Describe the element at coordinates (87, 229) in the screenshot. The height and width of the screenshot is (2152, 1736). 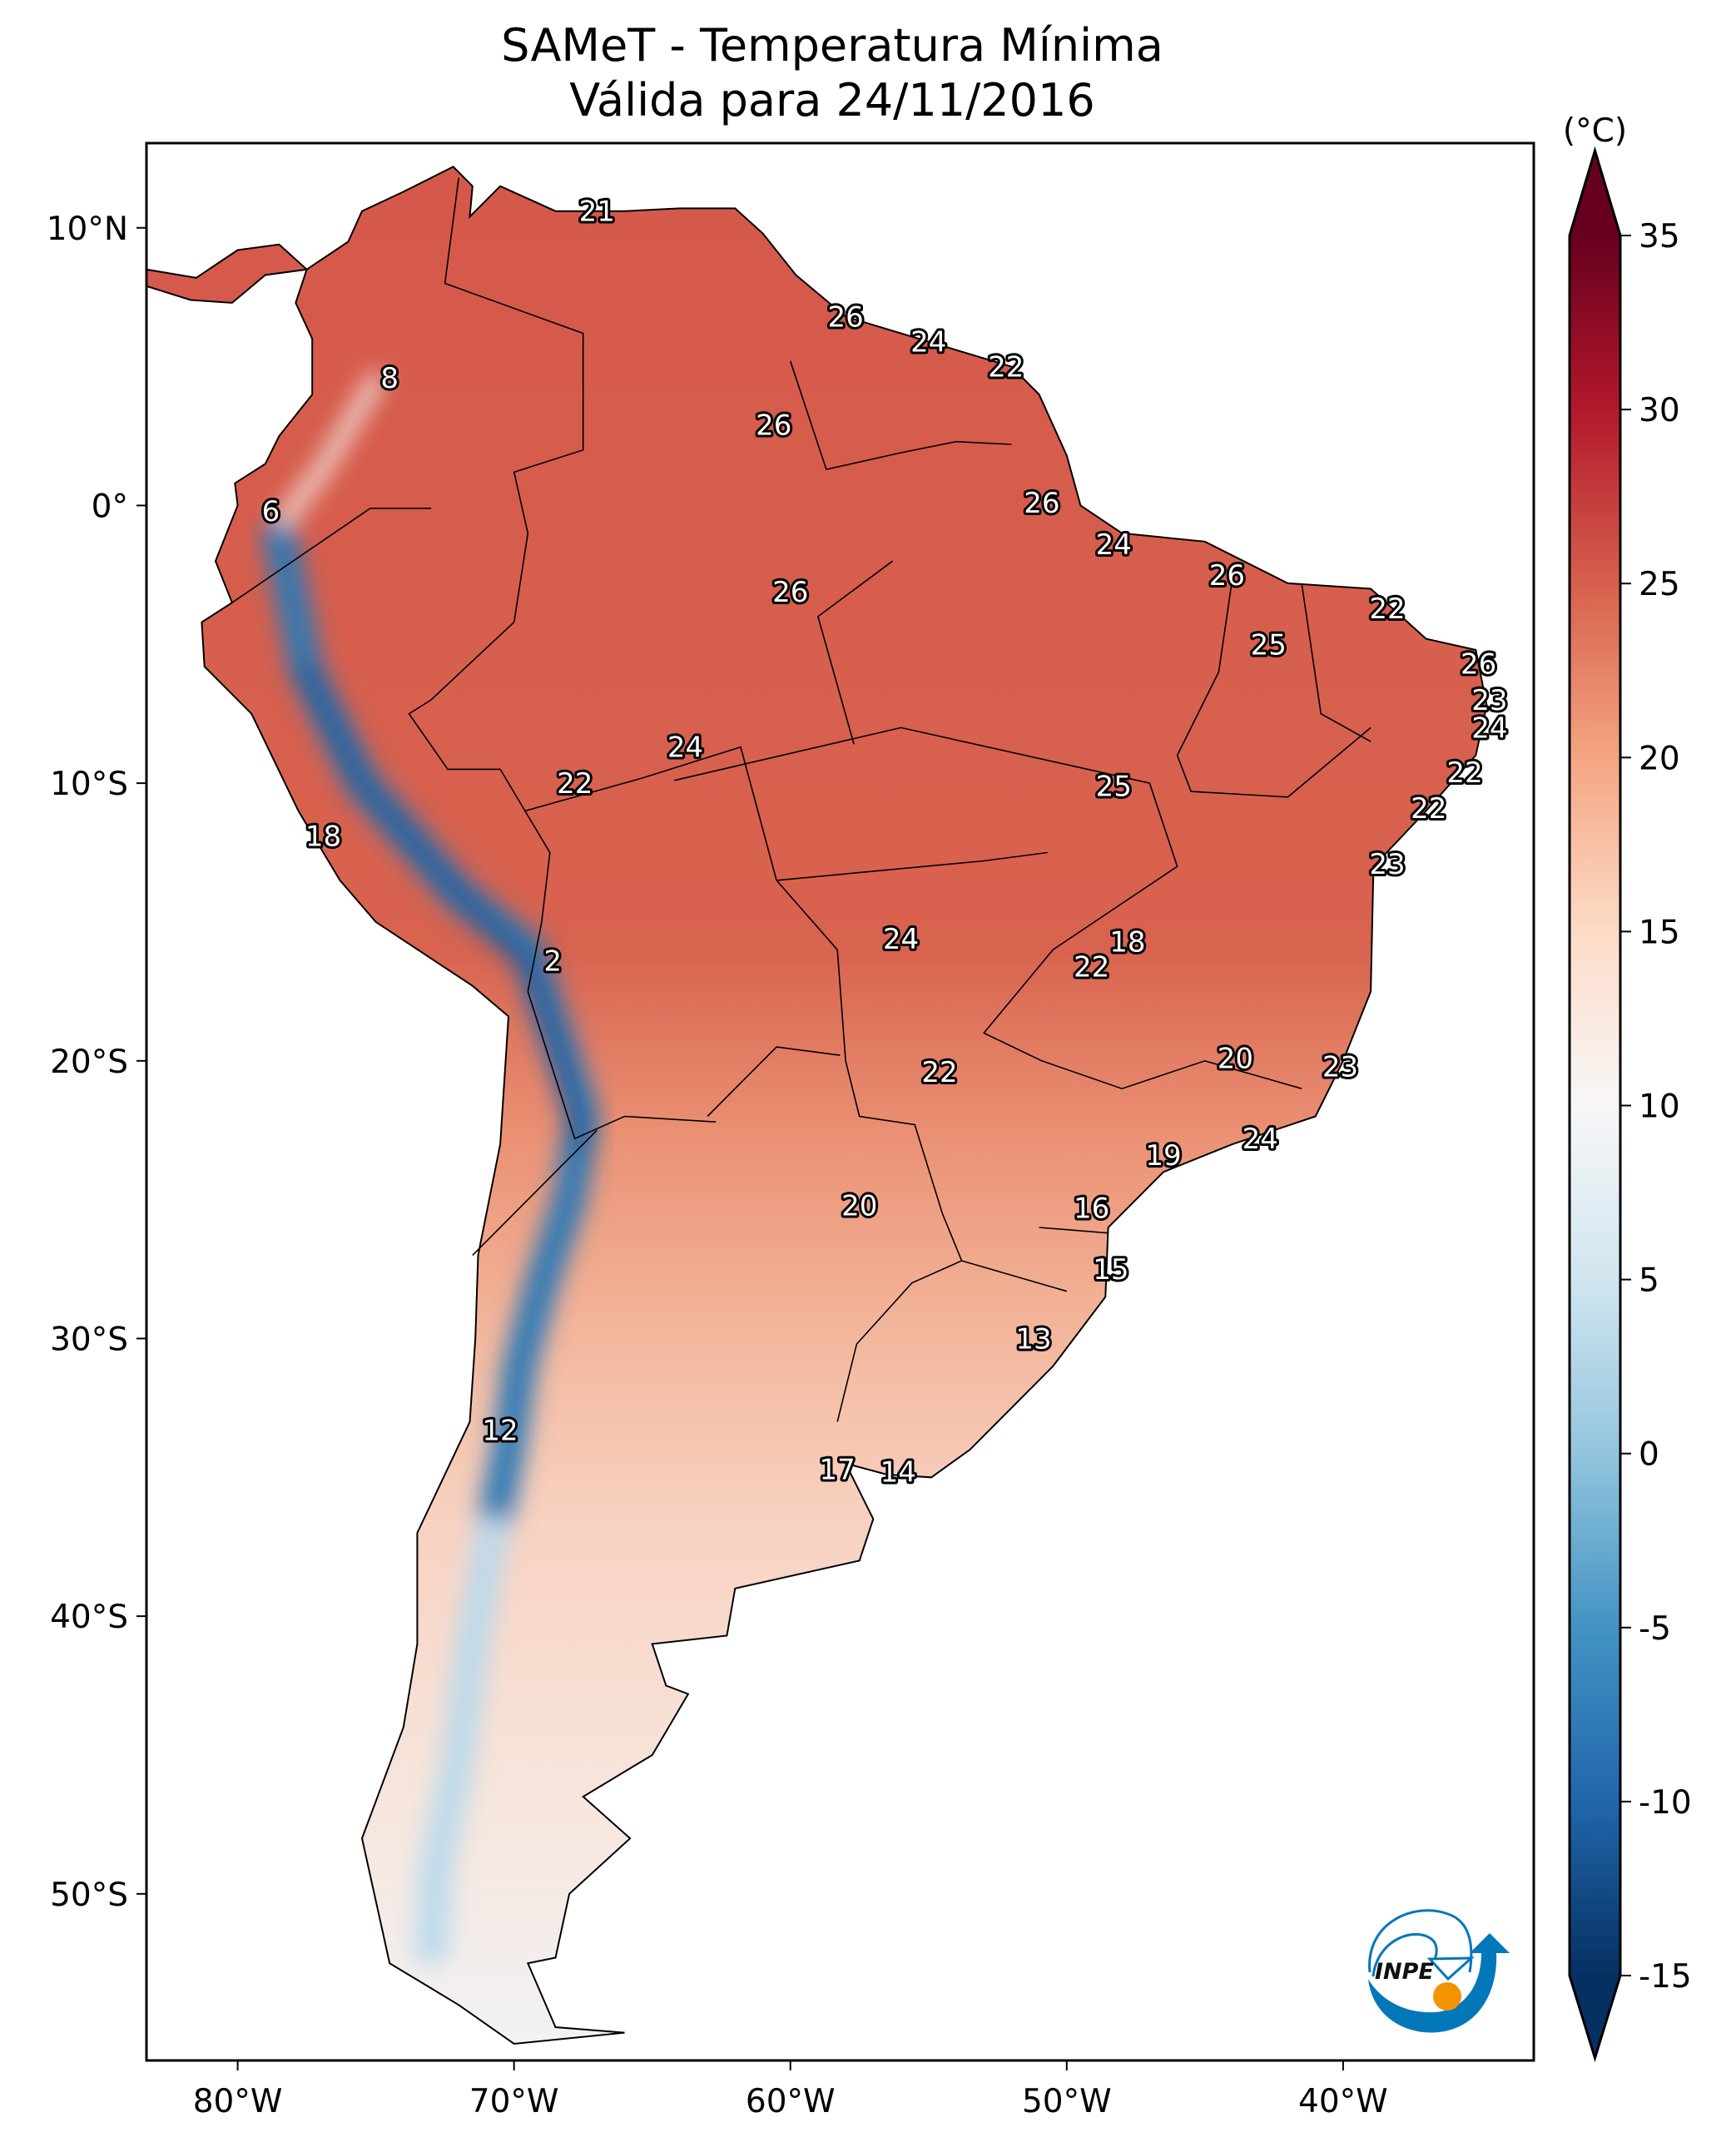
I see `y-tick-label: 10°N` at that location.